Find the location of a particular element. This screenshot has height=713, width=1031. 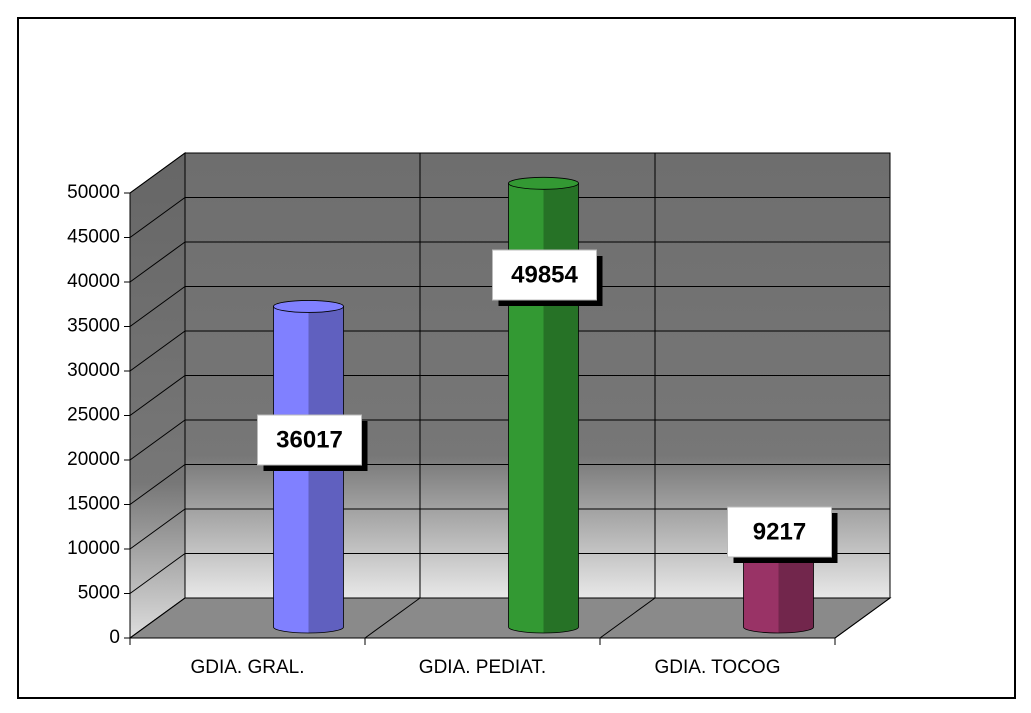

bar is located at coordinates (778, 589).